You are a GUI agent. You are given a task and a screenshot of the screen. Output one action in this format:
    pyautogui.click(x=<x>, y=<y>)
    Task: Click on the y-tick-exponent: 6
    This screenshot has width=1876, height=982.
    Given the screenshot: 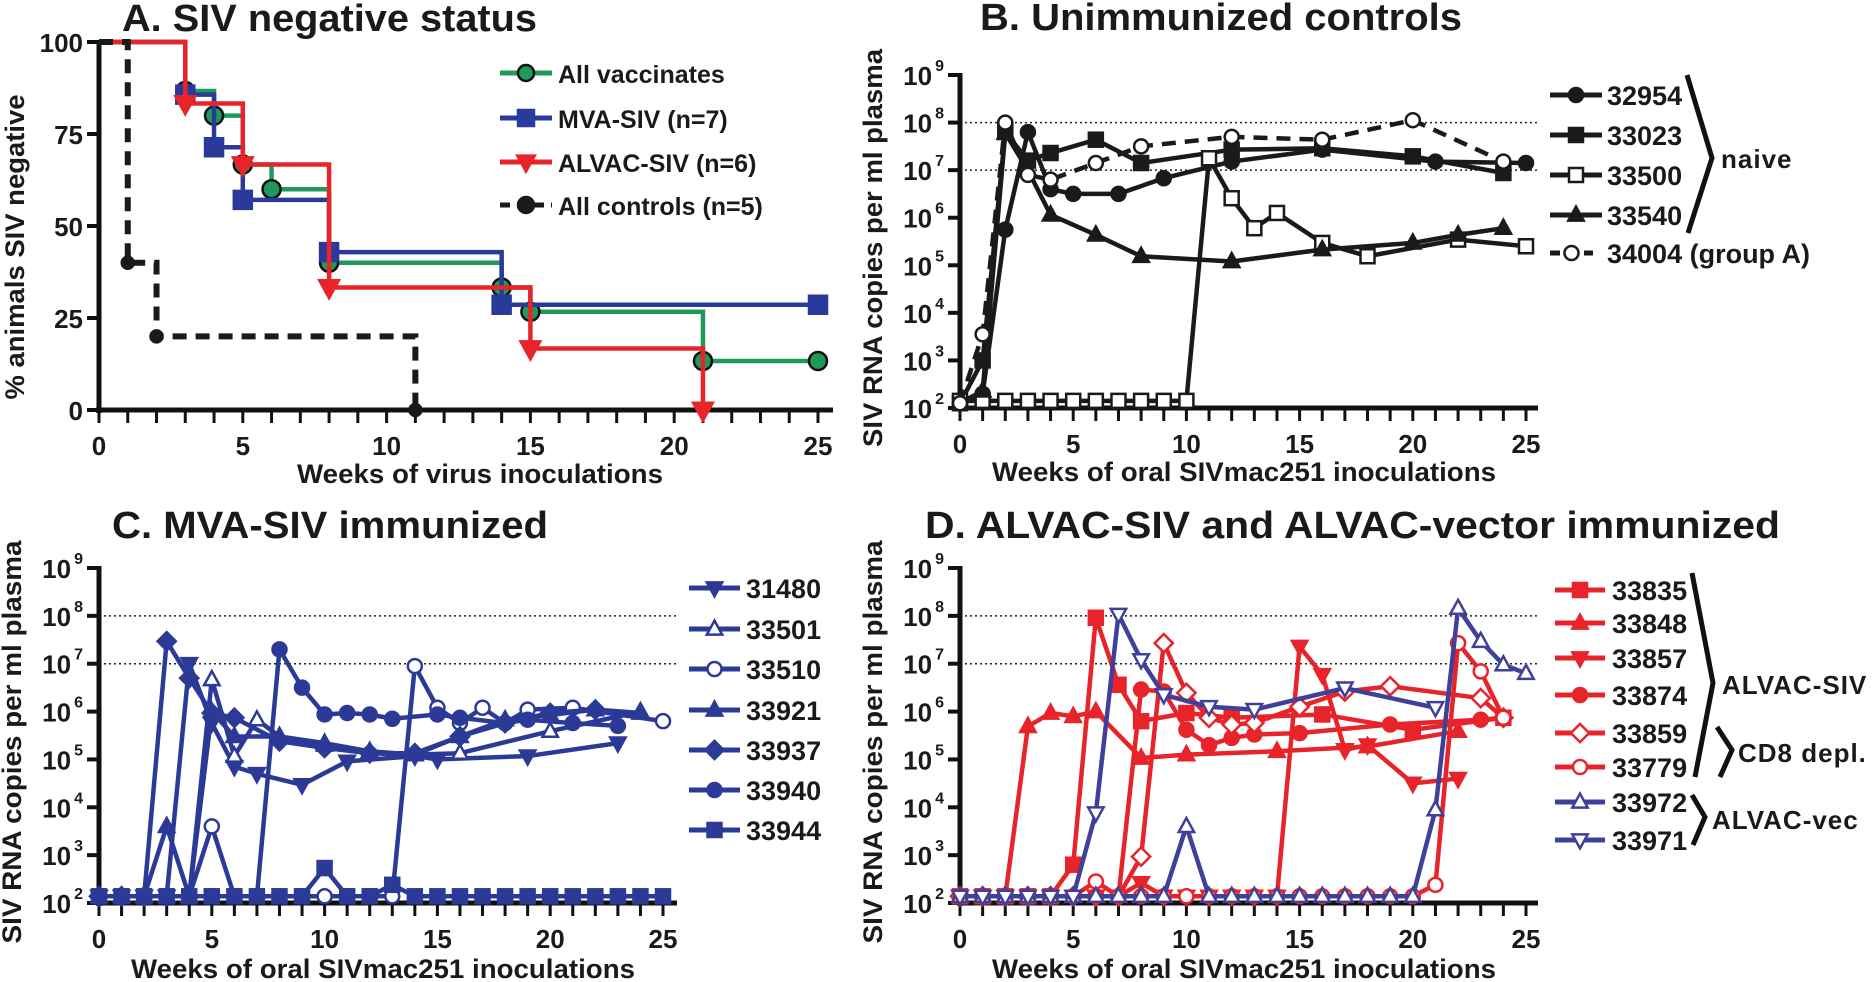 What is the action you would take?
    pyautogui.click(x=939, y=209)
    